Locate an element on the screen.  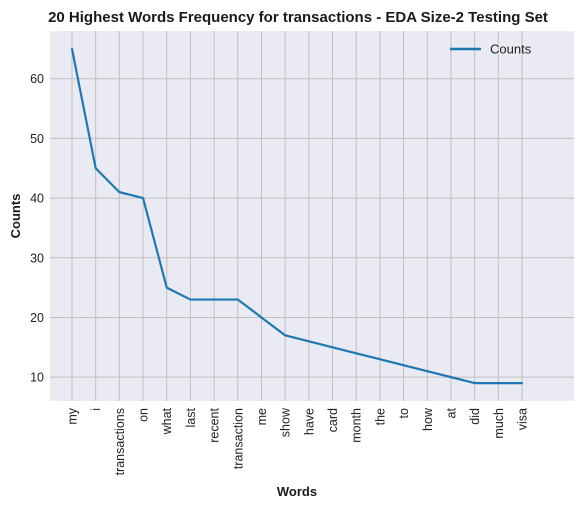
legend: Counts is located at coordinates (491, 49).